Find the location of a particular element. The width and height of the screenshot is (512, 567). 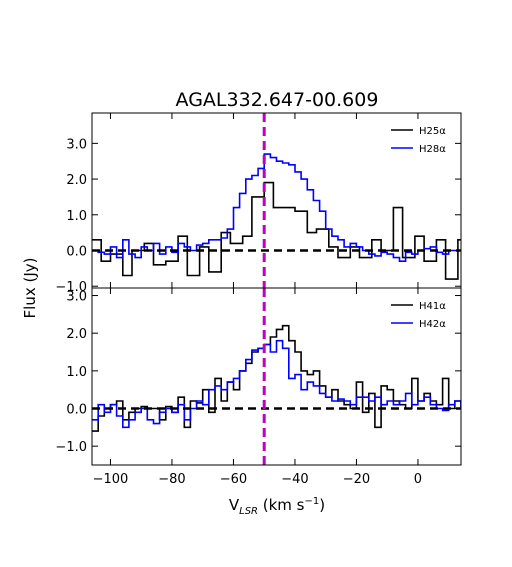

x-tick-label: 0 is located at coordinates (418, 479).